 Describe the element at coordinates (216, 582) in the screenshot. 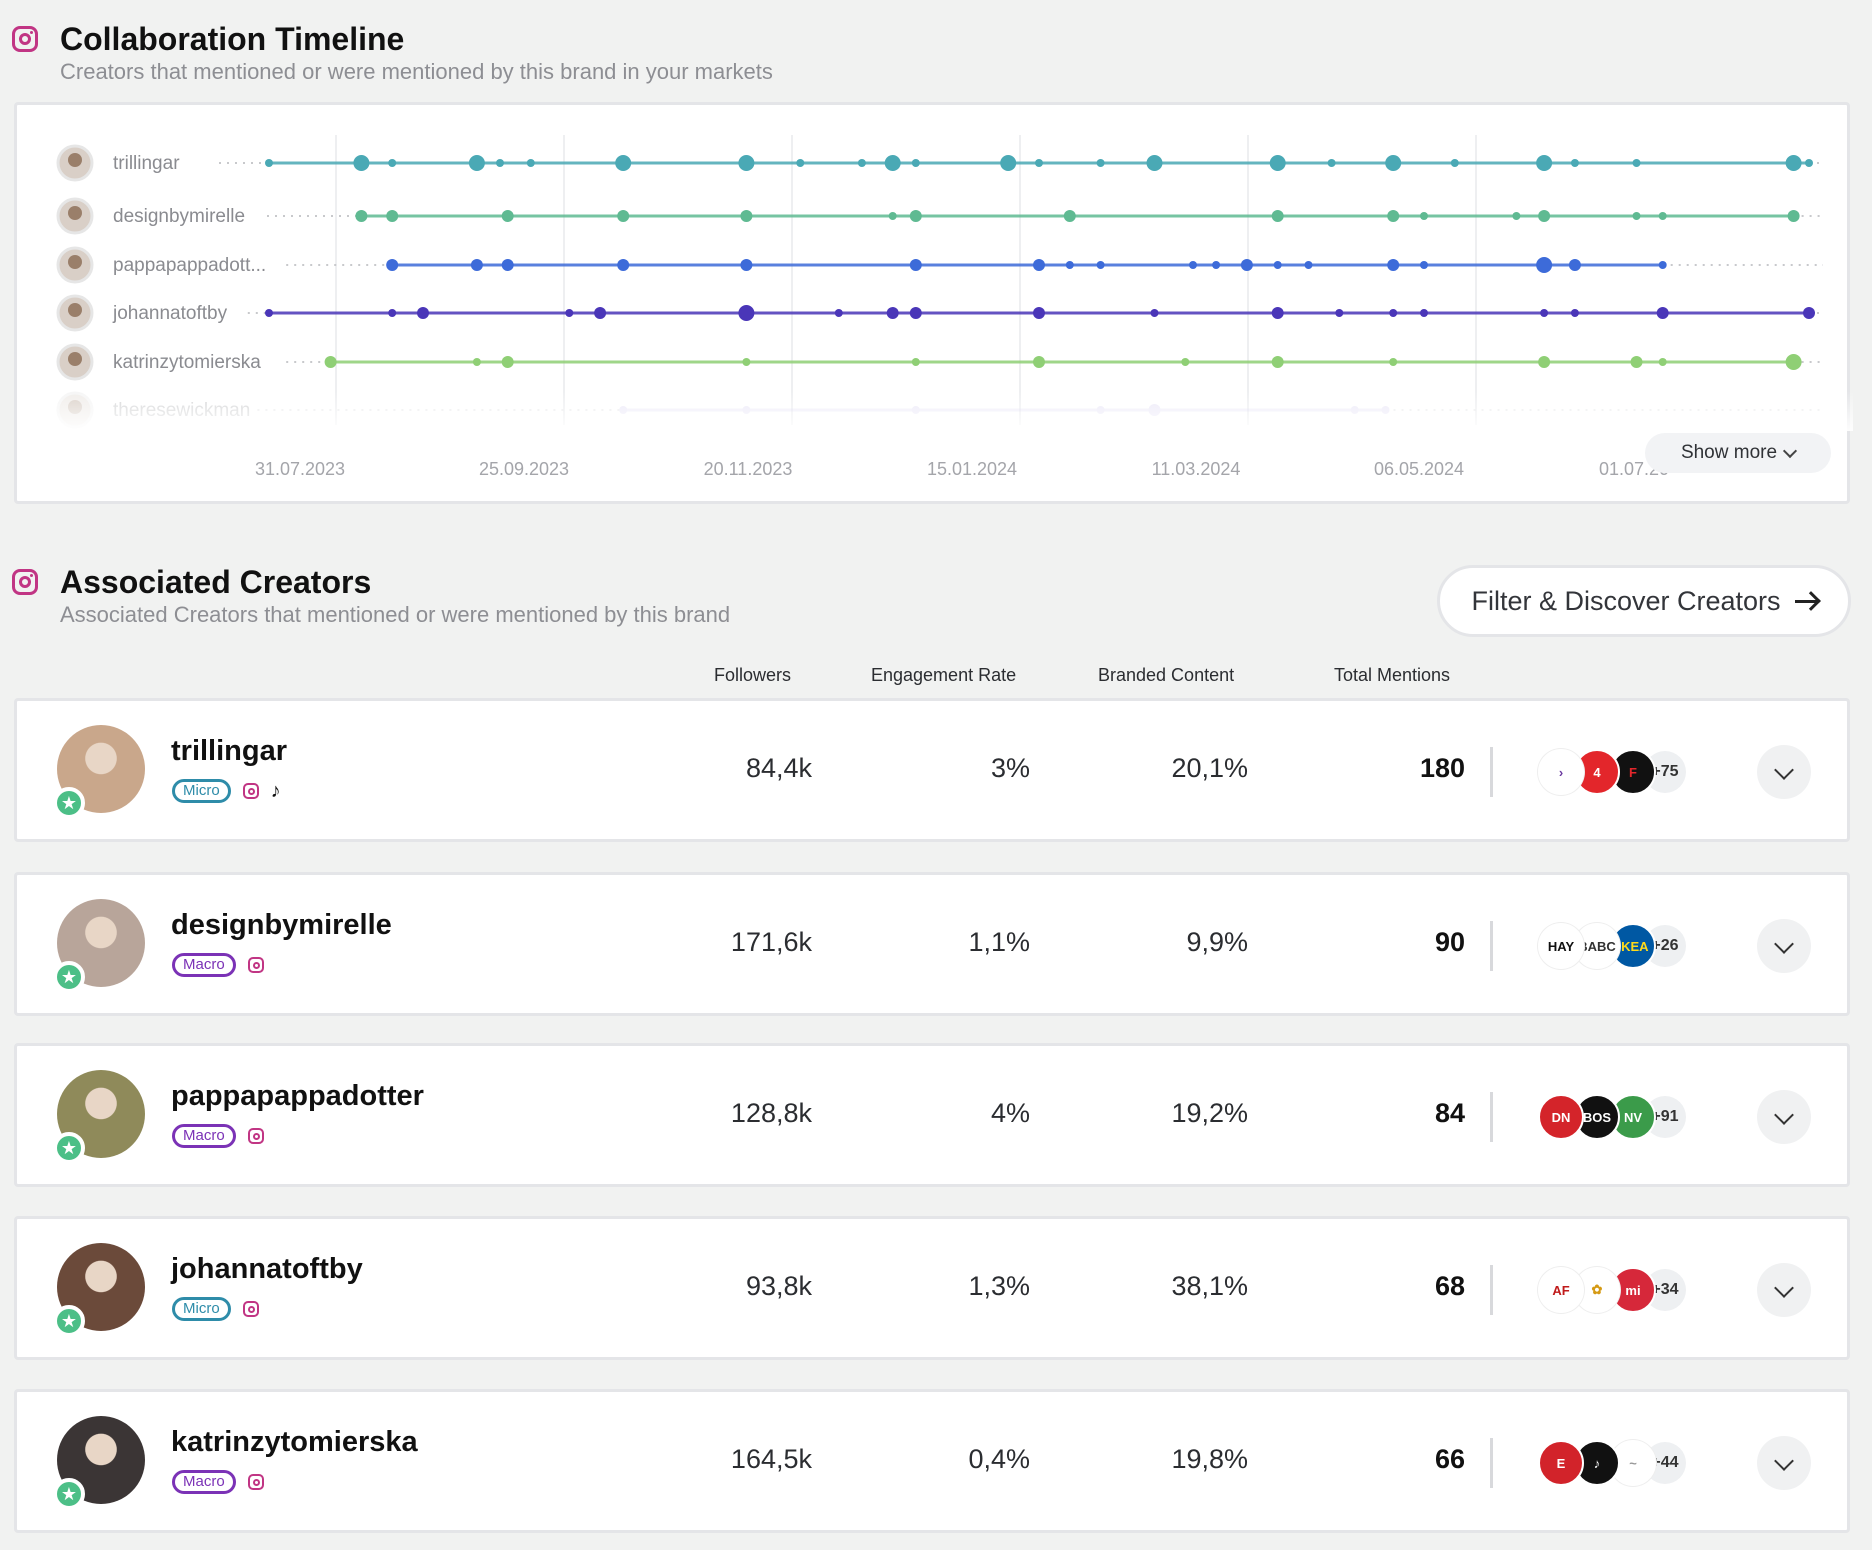

I see `creators-title: Associated Creators` at that location.